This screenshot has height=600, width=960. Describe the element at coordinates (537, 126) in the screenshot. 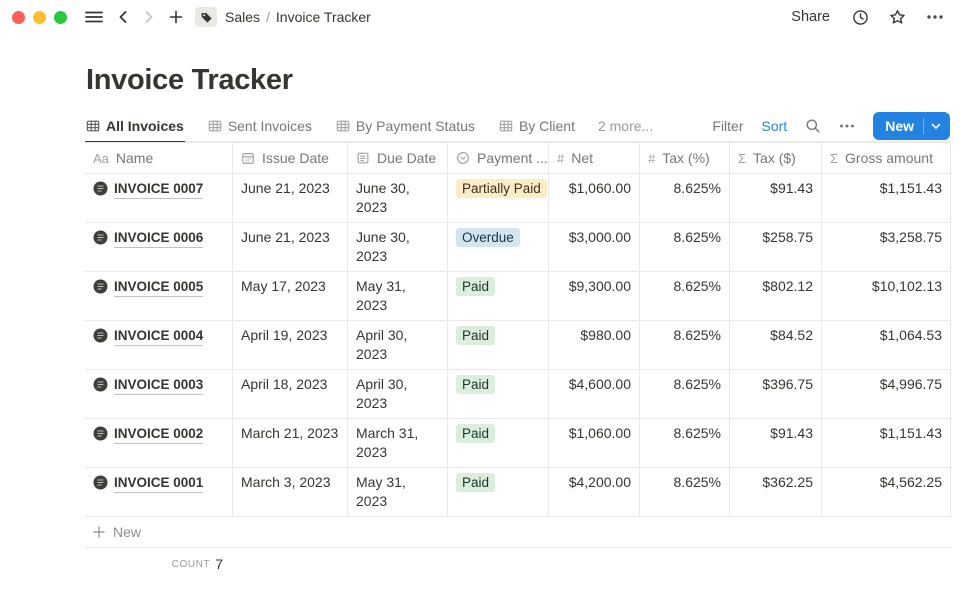

I see `tab-by-client: By Client` at that location.